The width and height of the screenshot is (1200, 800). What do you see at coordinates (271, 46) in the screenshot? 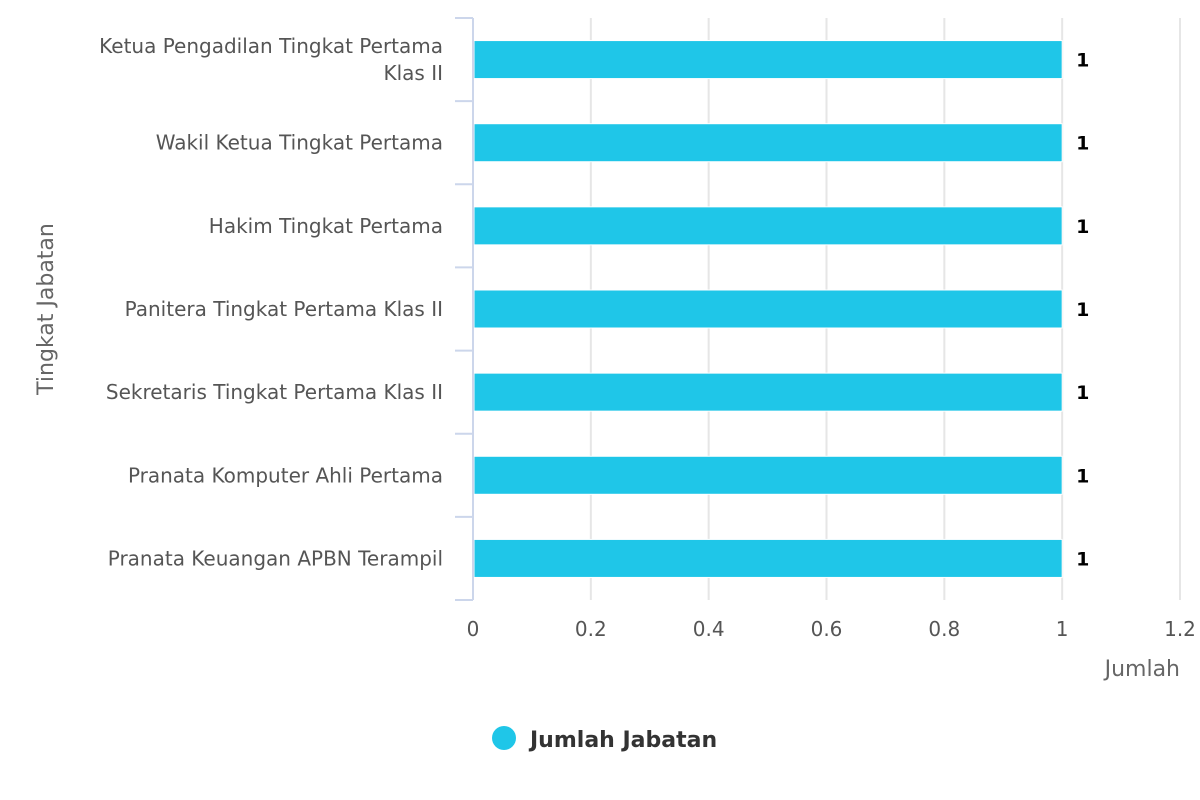
I see `category-label: Ketua Pengadilan Tingkat Pertama` at bounding box center [271, 46].